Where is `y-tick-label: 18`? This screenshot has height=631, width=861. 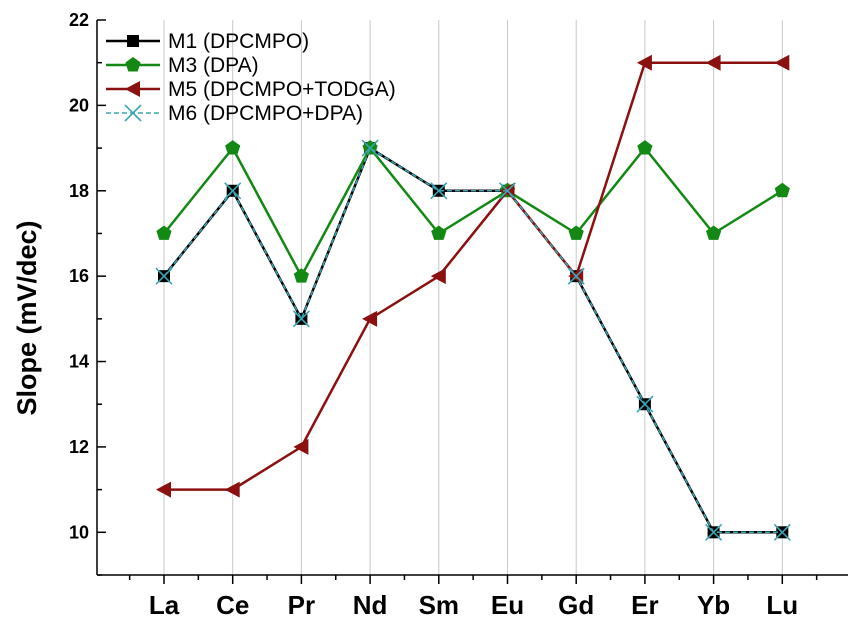
y-tick-label: 18 is located at coordinates (79, 191).